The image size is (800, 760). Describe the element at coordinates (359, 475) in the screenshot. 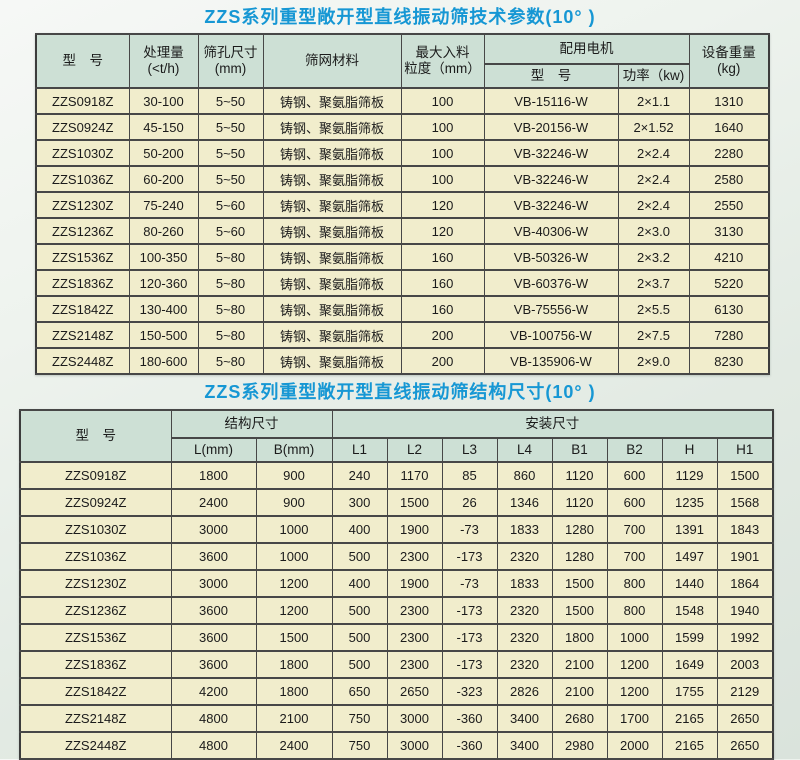

I see `table-cell: 240` at that location.